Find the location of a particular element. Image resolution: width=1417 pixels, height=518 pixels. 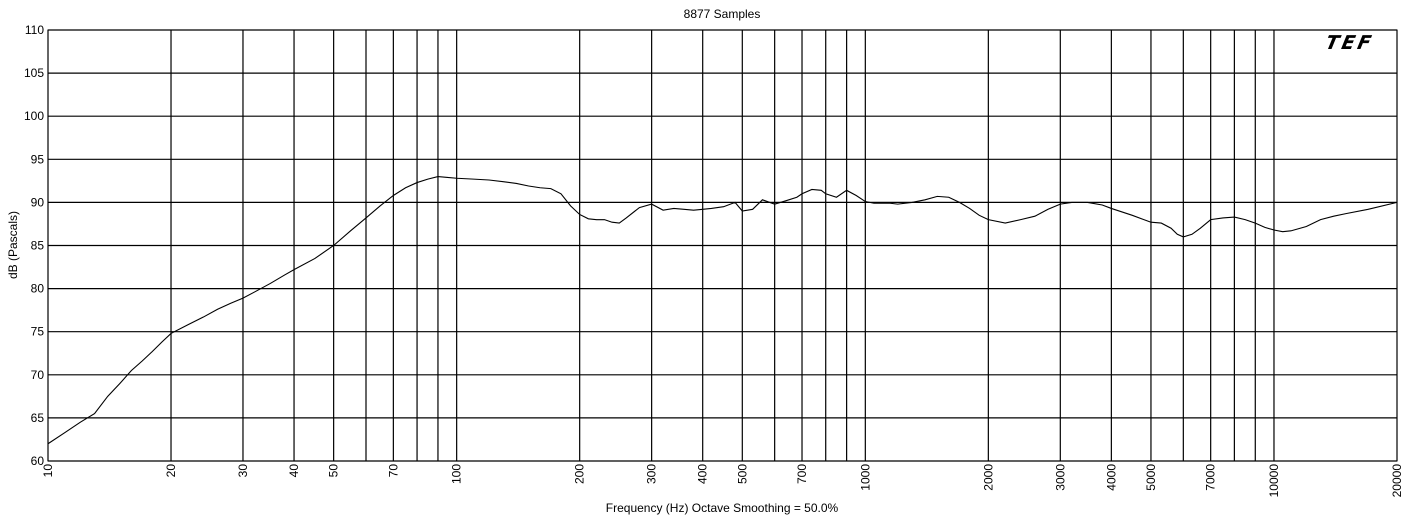

y-tick-label: 90 is located at coordinates (38, 202).